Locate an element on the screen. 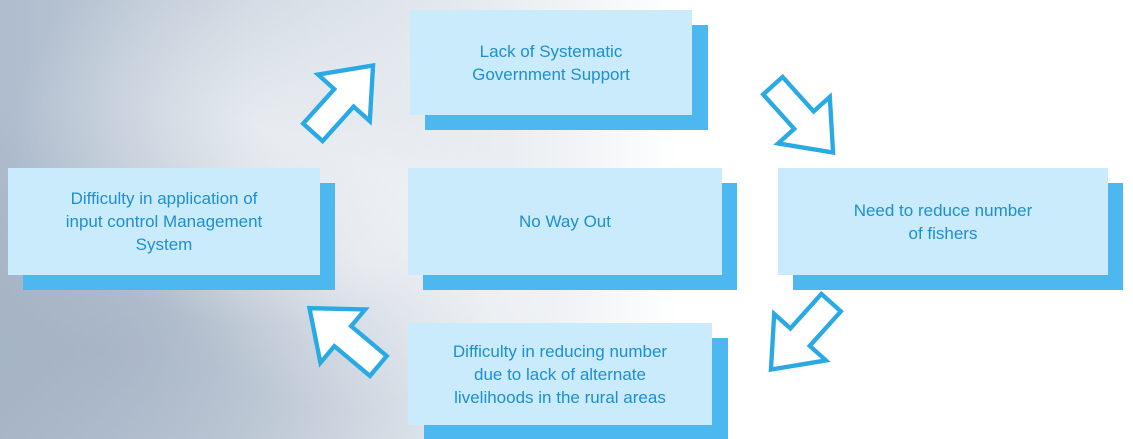 The width and height of the screenshot is (1133, 439). node-label: Need to reduce number is located at coordinates (943, 210).